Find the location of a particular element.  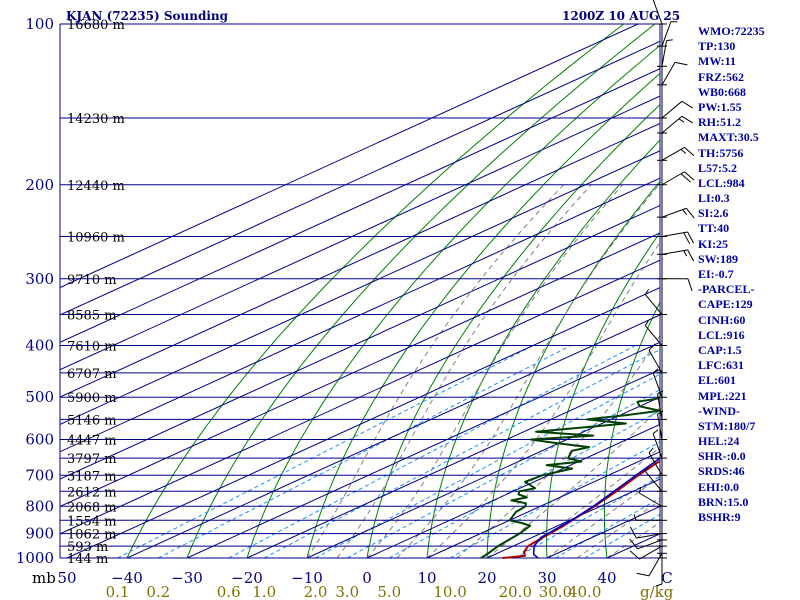

index-item: EHI:0.0 is located at coordinates (719, 486).